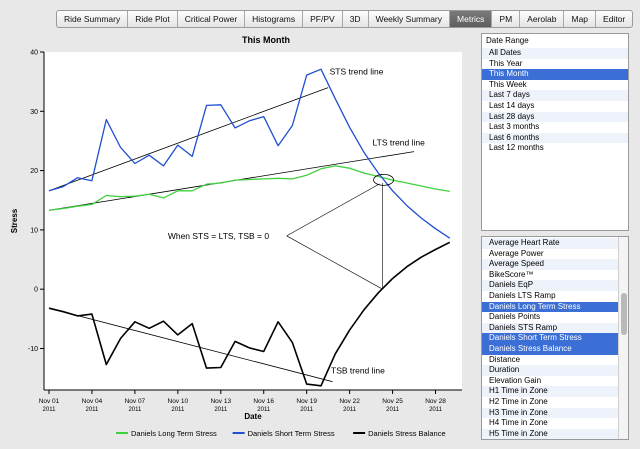  What do you see at coordinates (506, 19) in the screenshot?
I see `tab-pm: PM` at bounding box center [506, 19].